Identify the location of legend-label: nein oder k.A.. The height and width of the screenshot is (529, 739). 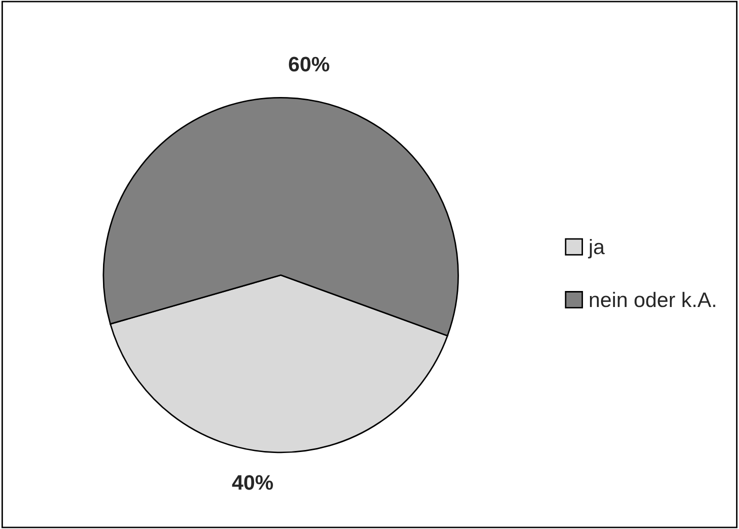
(653, 300).